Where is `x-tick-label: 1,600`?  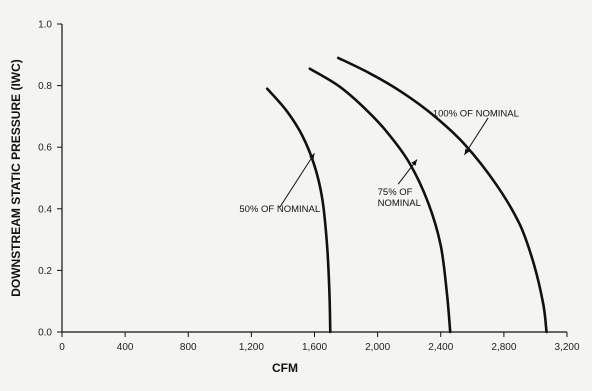 x-tick-label: 1,600 is located at coordinates (314, 347).